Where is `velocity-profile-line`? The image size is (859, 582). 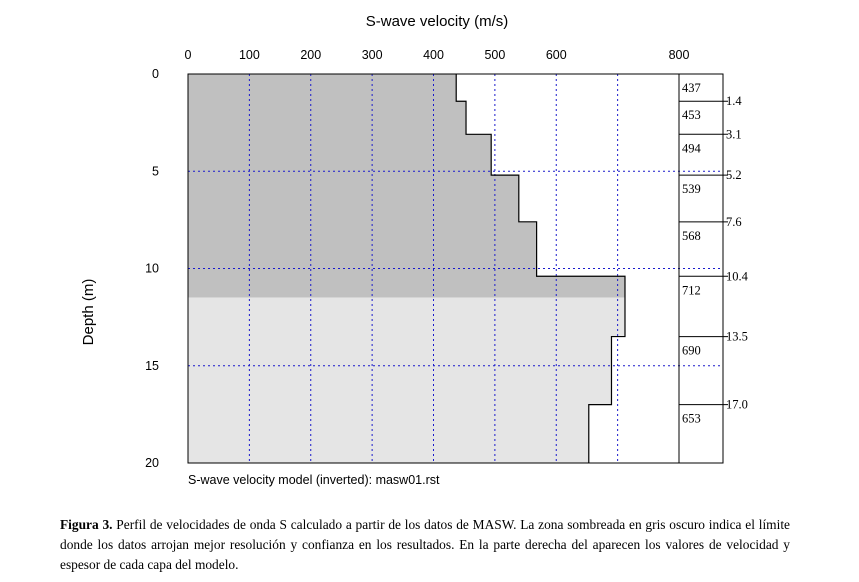 velocity-profile-line is located at coordinates (540, 268).